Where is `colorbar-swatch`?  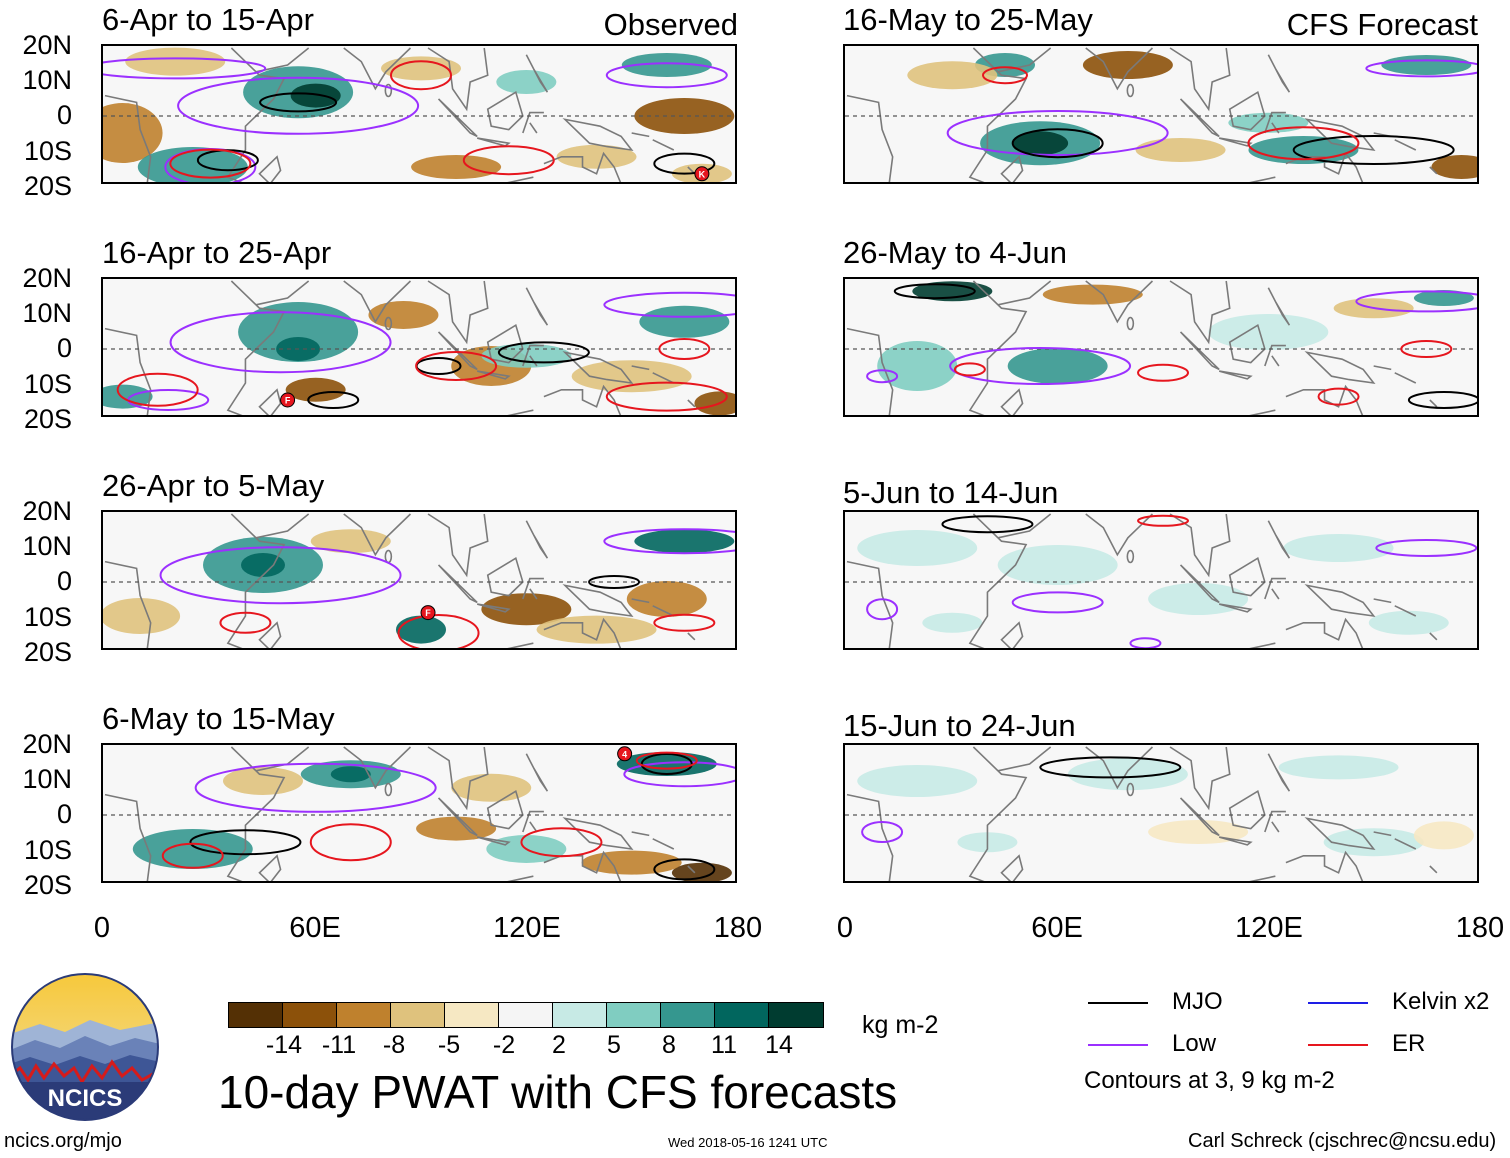 colorbar-swatch is located at coordinates (634, 1015).